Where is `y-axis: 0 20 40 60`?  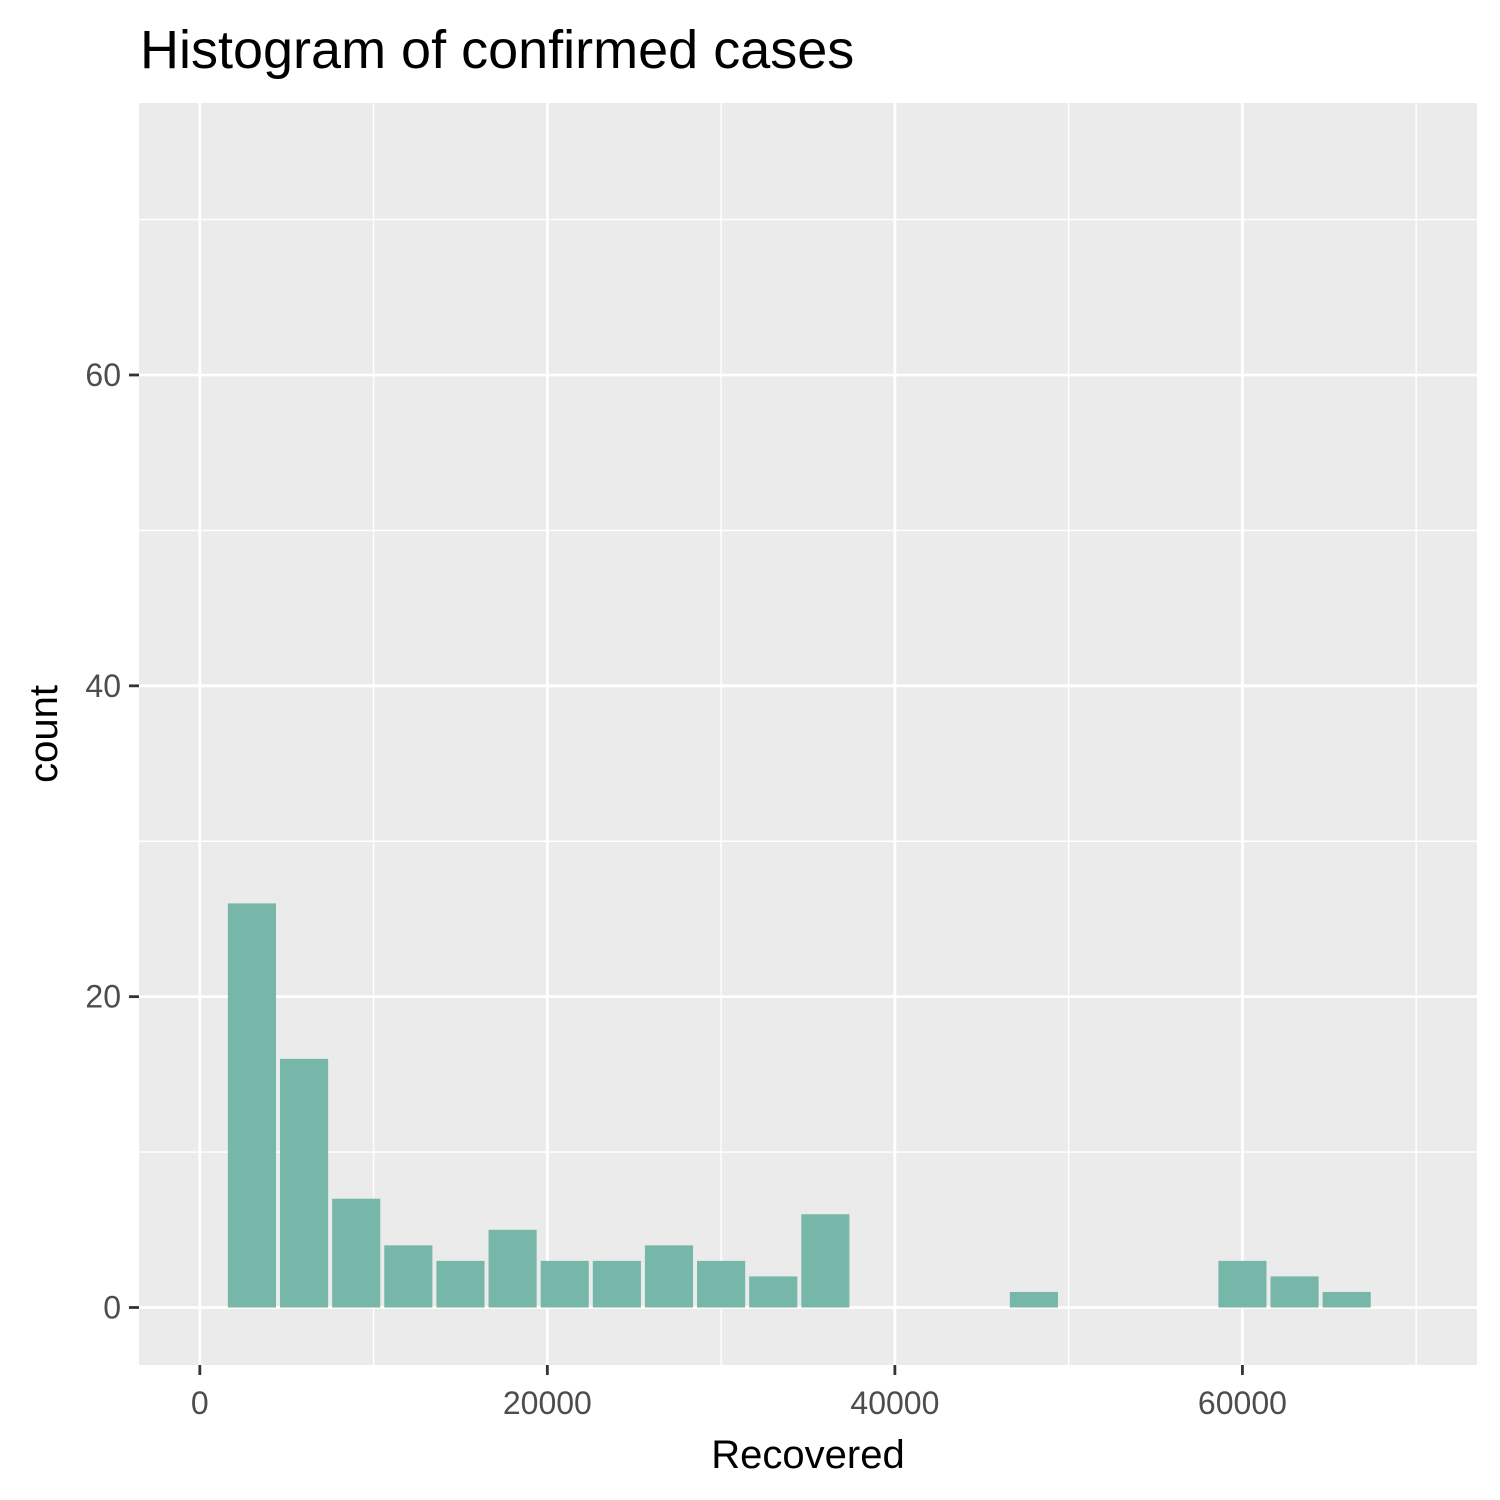
y-axis: 0 20 40 60 is located at coordinates (112, 841).